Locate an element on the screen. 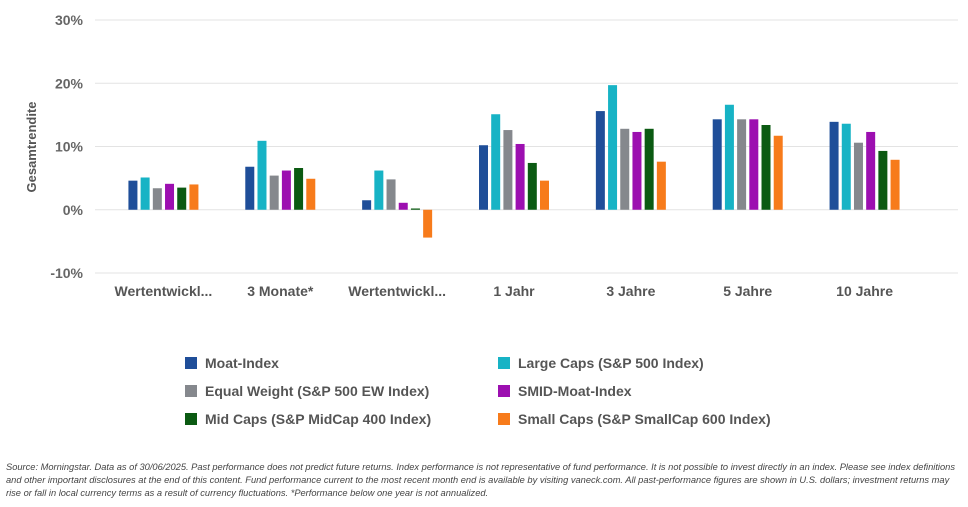 The height and width of the screenshot is (507, 968). y-axis-ticks: 30% 20% 10% 0% -10% is located at coordinates (66, 146).